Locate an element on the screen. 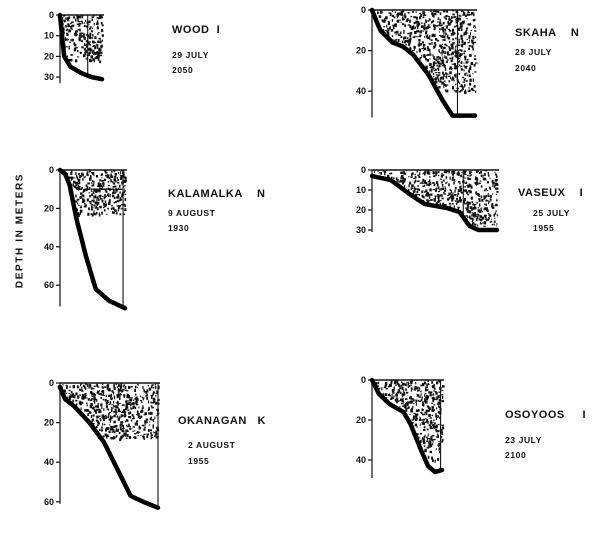  time-skaha: 2040 is located at coordinates (526, 68).